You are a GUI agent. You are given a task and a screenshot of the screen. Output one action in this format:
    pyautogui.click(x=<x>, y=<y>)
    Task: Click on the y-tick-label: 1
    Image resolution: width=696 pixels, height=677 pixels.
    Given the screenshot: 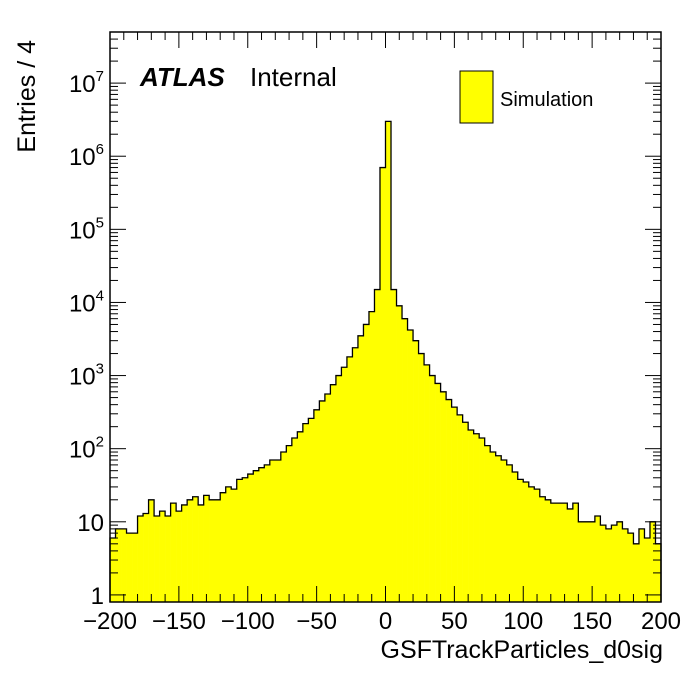 What is the action you would take?
    pyautogui.click(x=97, y=596)
    